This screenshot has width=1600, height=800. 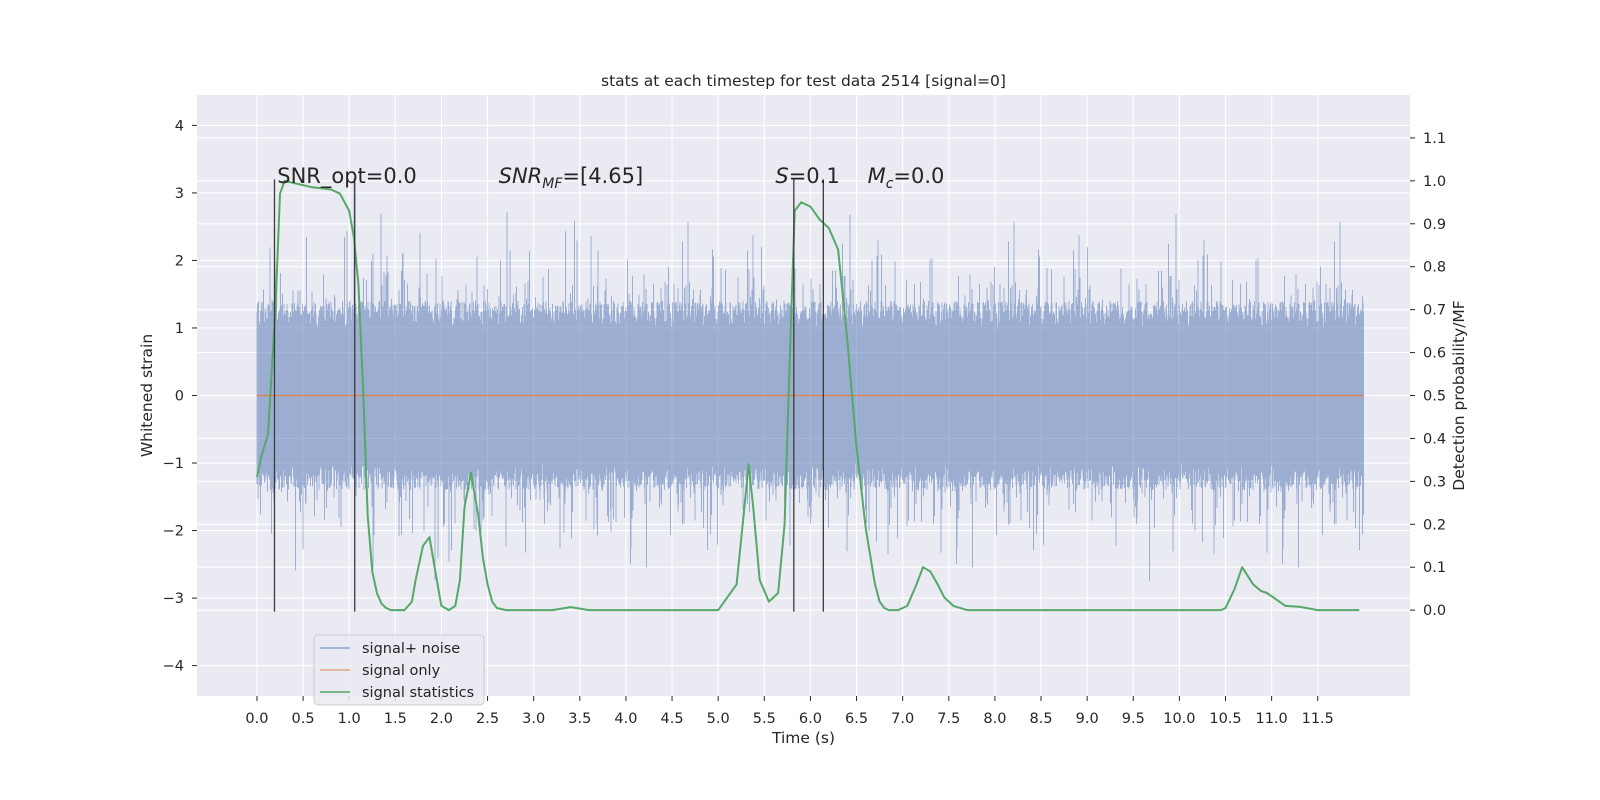 What do you see at coordinates (173, 532) in the screenshot?
I see `y-tick-label: −2` at bounding box center [173, 532].